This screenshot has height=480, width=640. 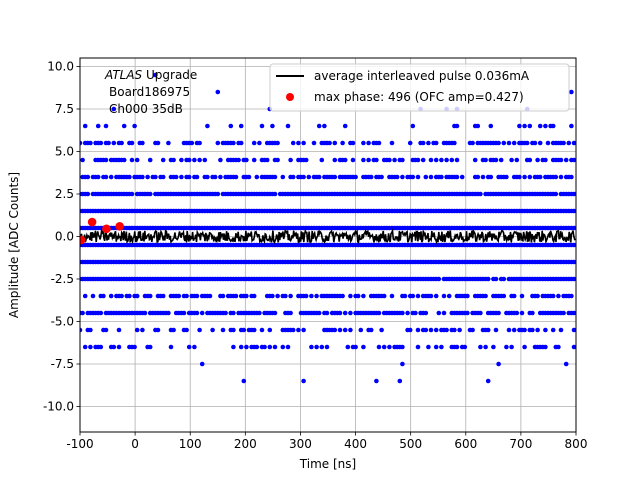 I want to click on max-phase-point, so click(x=83, y=240).